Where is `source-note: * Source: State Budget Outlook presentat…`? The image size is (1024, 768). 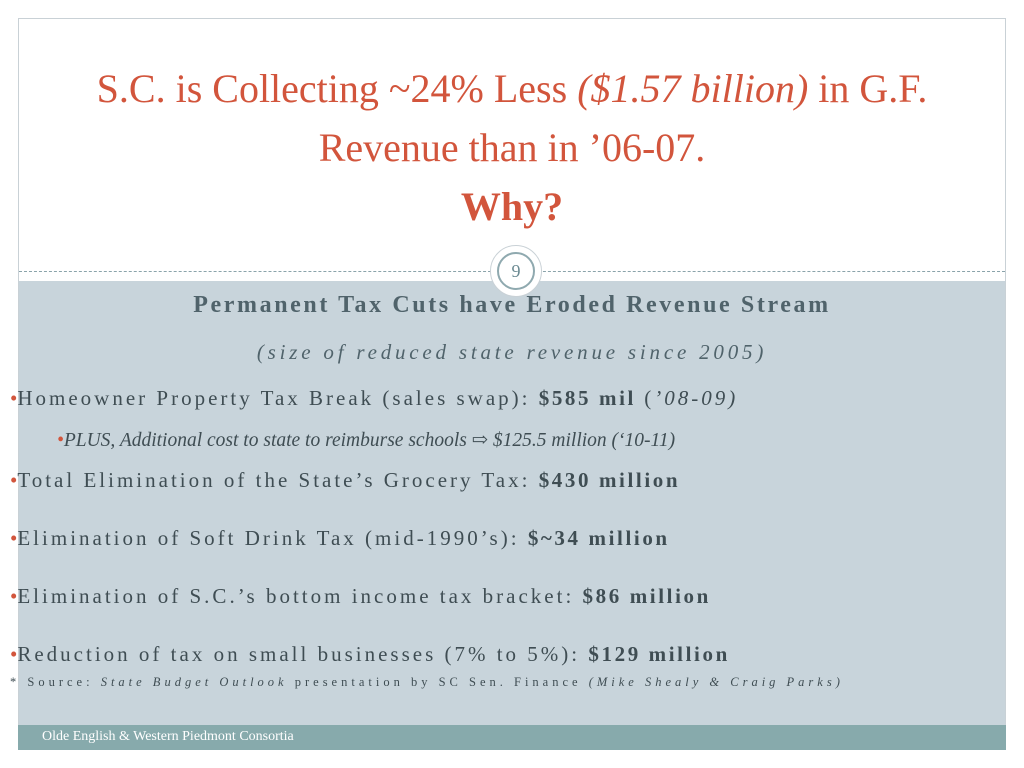 source-note: * Source: State Budget Outlook presentat… is located at coordinates (511, 682).